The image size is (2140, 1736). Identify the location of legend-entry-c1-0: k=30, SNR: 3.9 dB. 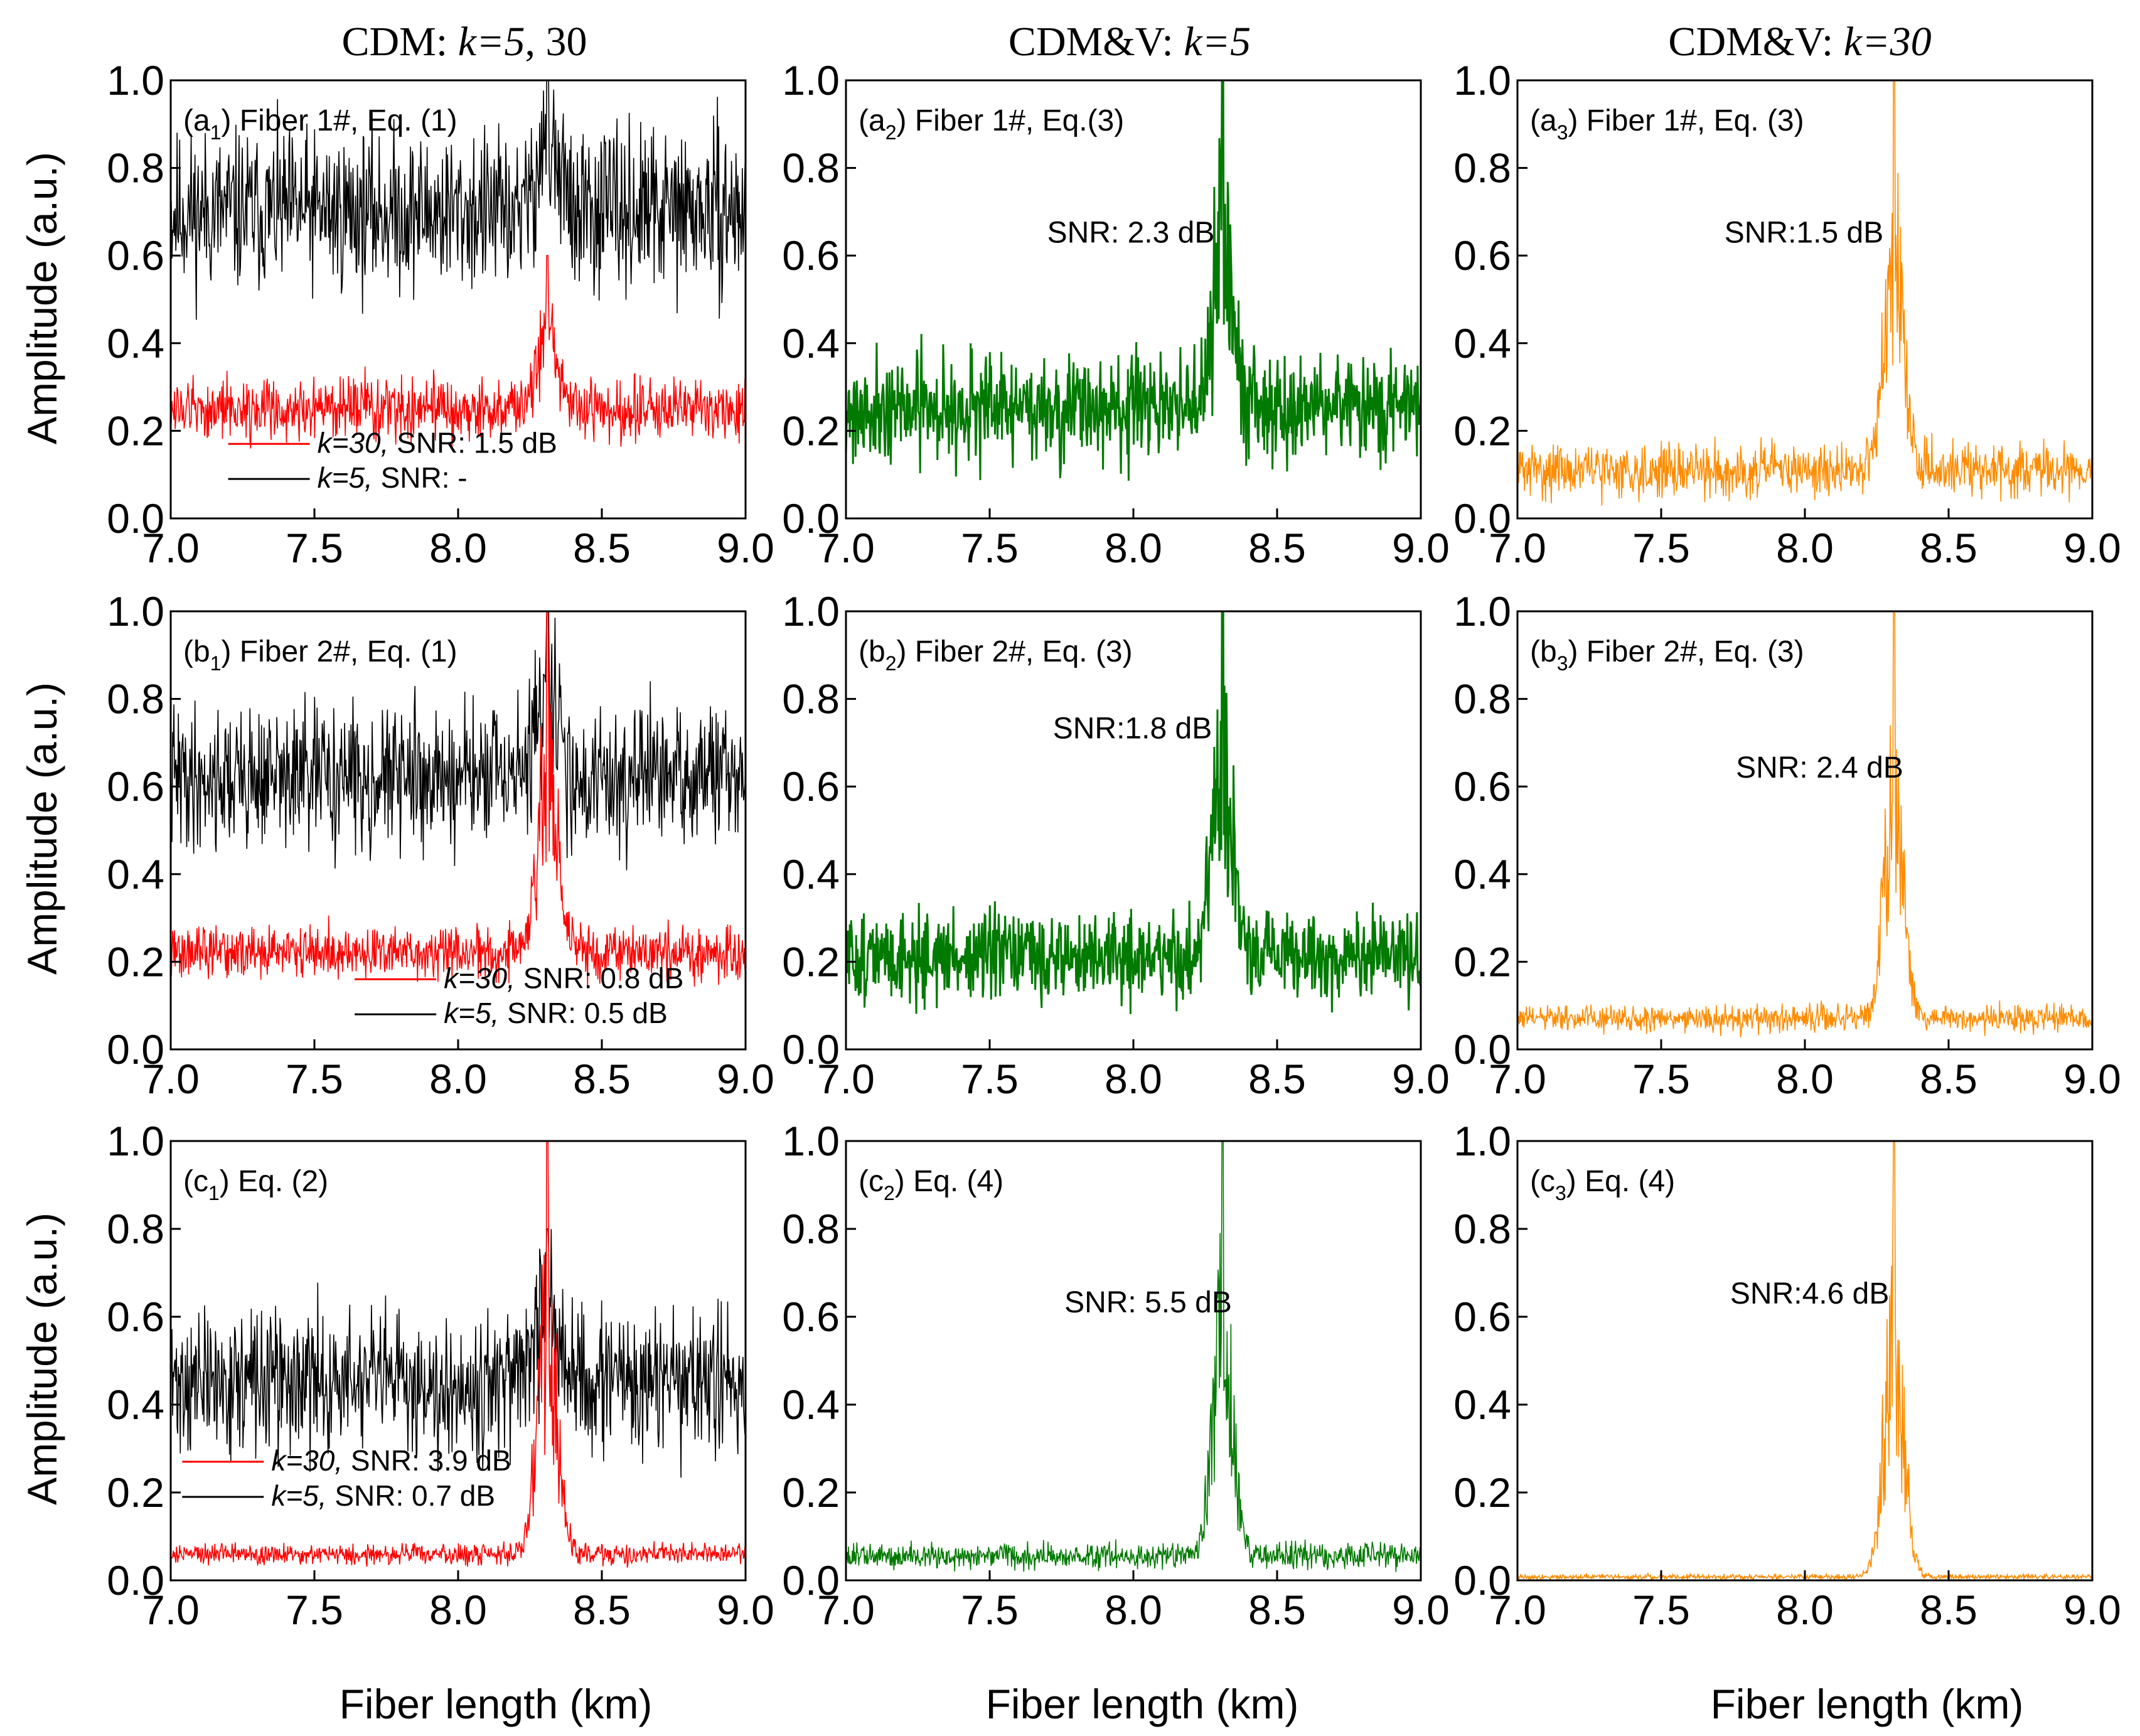
(391, 1460).